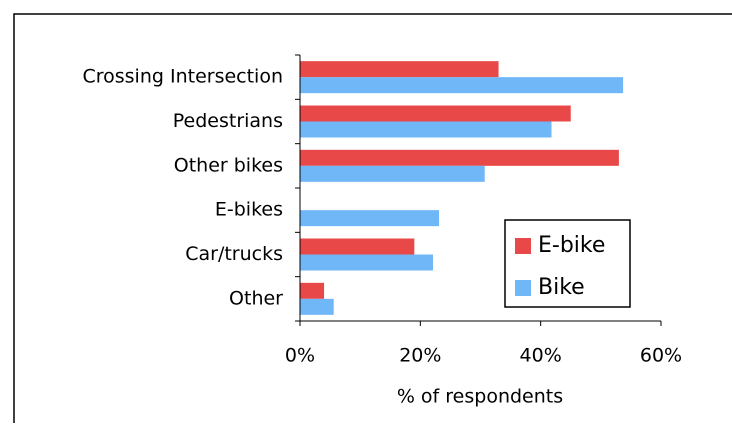 Image resolution: width=732 pixels, height=427 pixels. What do you see at coordinates (234, 254) in the screenshot?
I see `y-tick-label: Car/trucks` at bounding box center [234, 254].